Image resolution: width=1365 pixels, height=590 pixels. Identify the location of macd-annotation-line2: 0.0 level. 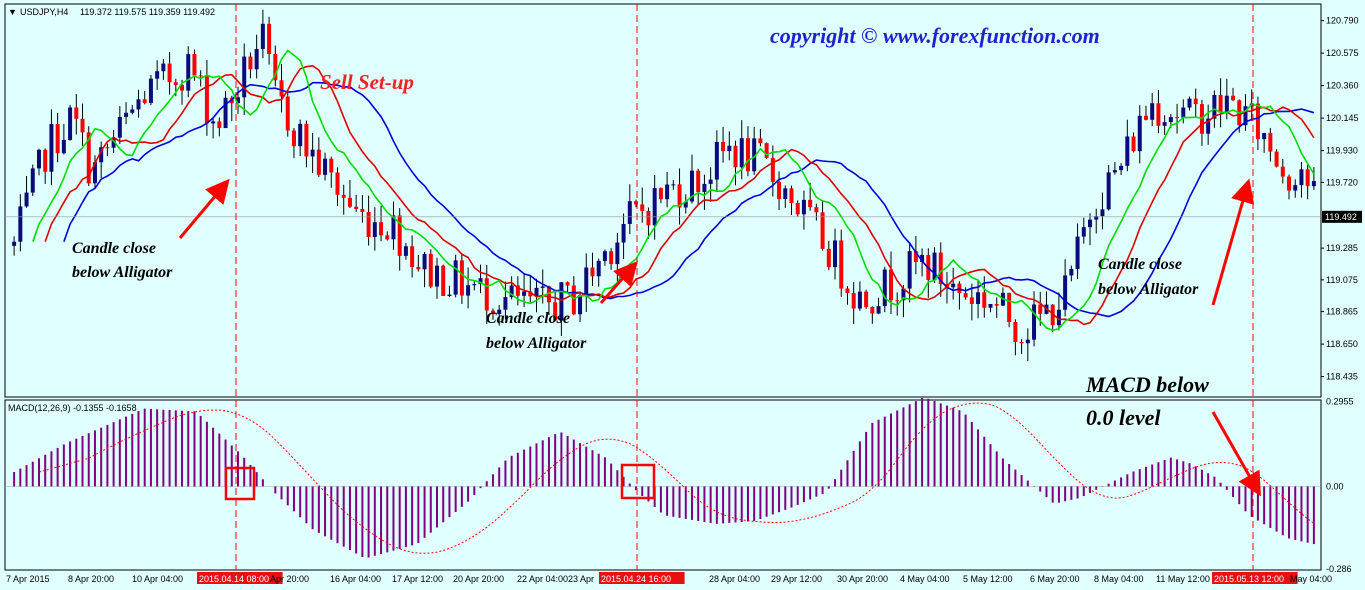
(1123, 417).